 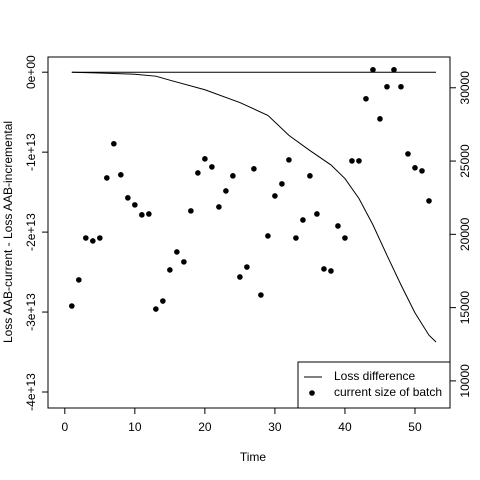 What do you see at coordinates (465, 88) in the screenshot?
I see `y2-tick-label: 30000` at bounding box center [465, 88].